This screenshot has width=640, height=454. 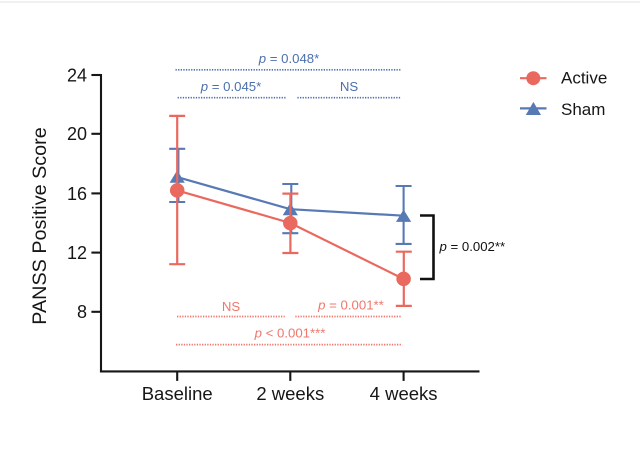 I want to click on svg-text: 2 weeks, so click(x=290, y=393).